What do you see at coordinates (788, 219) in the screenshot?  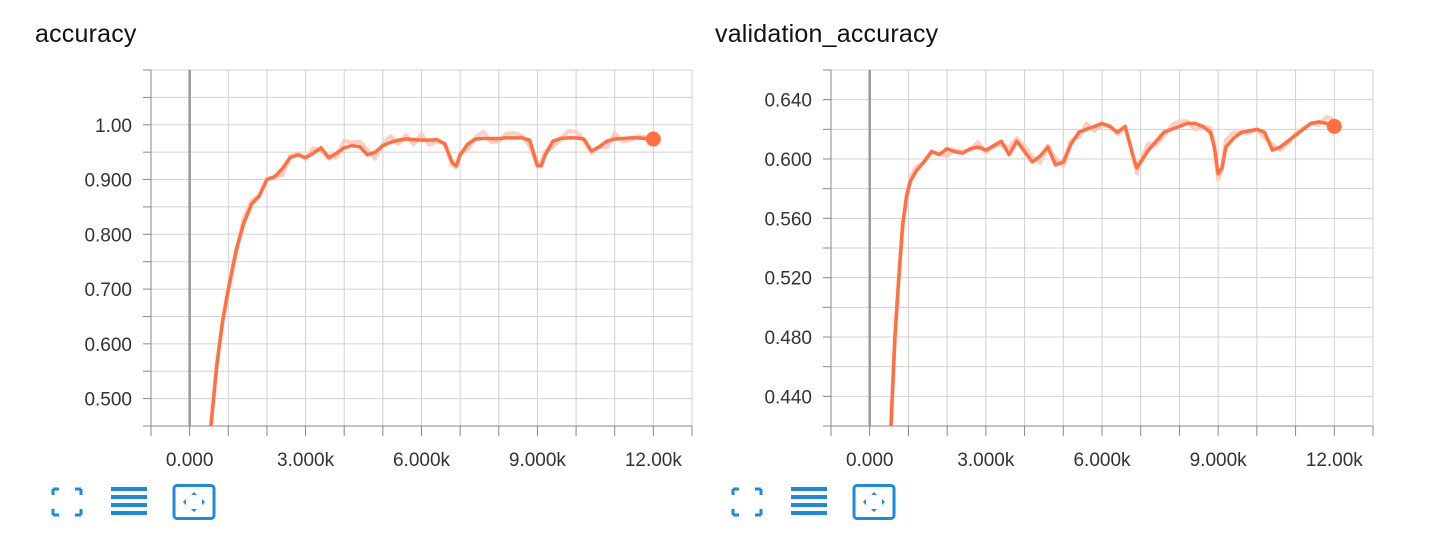 I see `y-tick-label: 0.560` at bounding box center [788, 219].